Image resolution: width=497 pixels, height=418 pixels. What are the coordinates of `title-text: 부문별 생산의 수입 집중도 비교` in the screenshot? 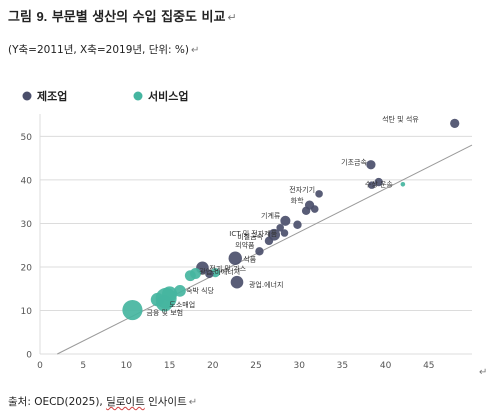 It's located at (136, 17).